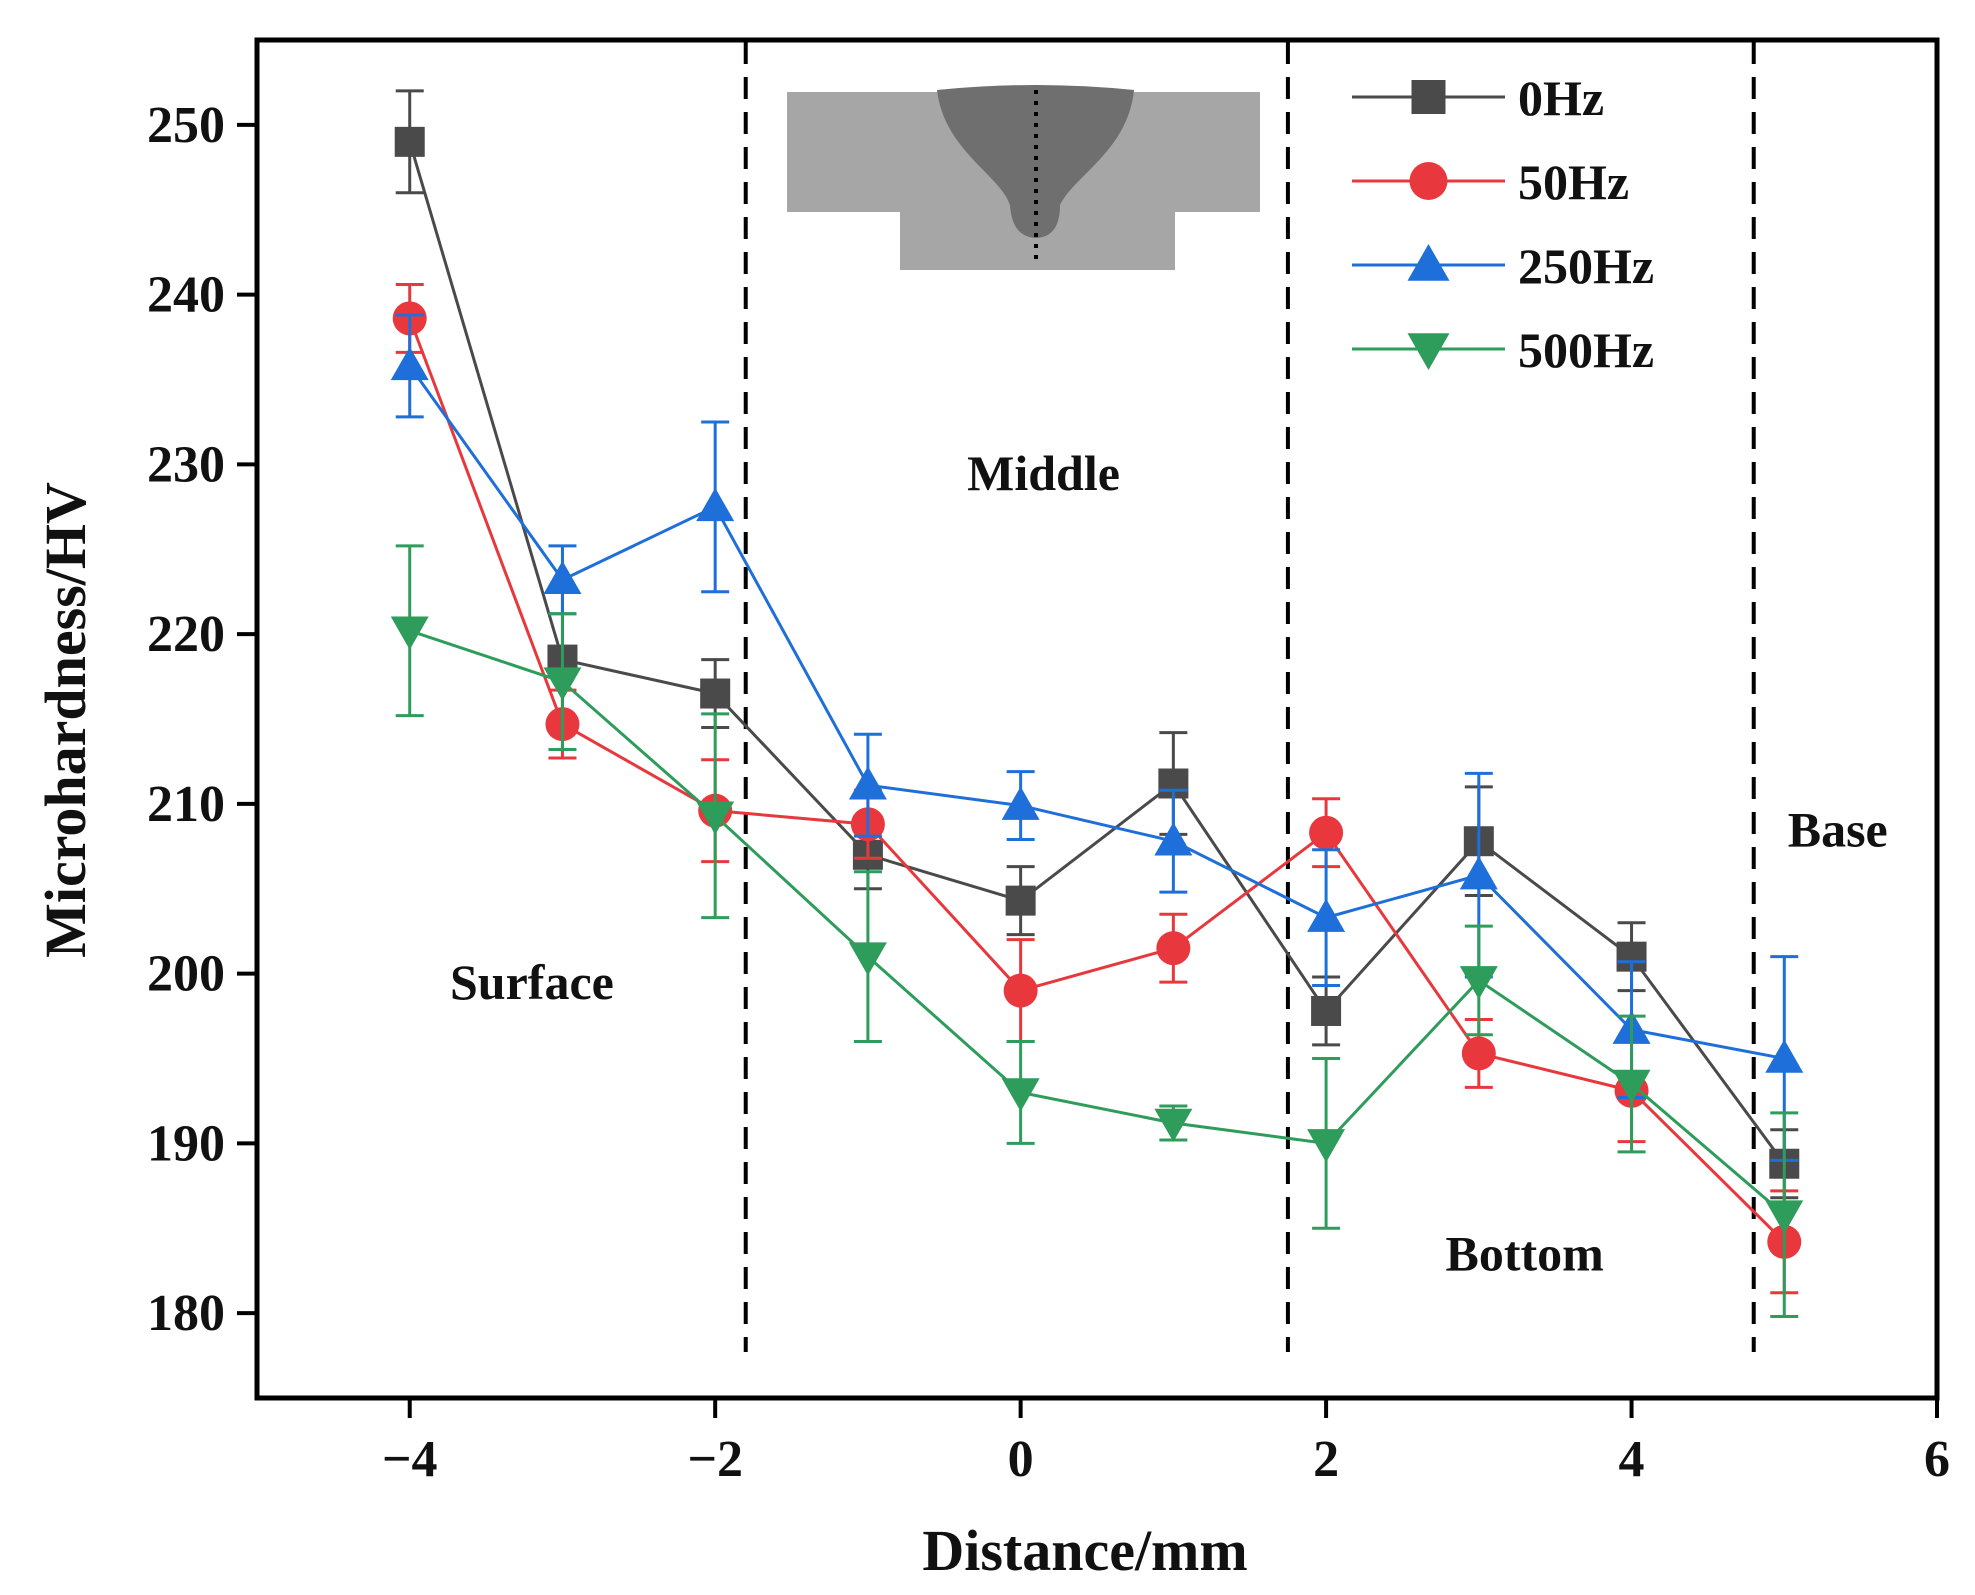  What do you see at coordinates (186, 295) in the screenshot?
I see `y-tick-label: 240` at bounding box center [186, 295].